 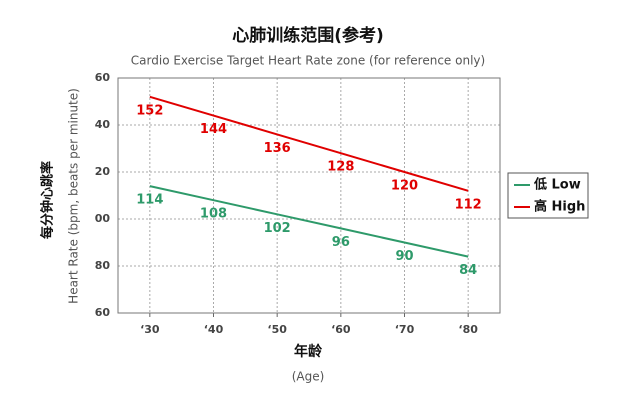 What do you see at coordinates (559, 207) in the screenshot?
I see `legend-label: 高 High` at bounding box center [559, 207].